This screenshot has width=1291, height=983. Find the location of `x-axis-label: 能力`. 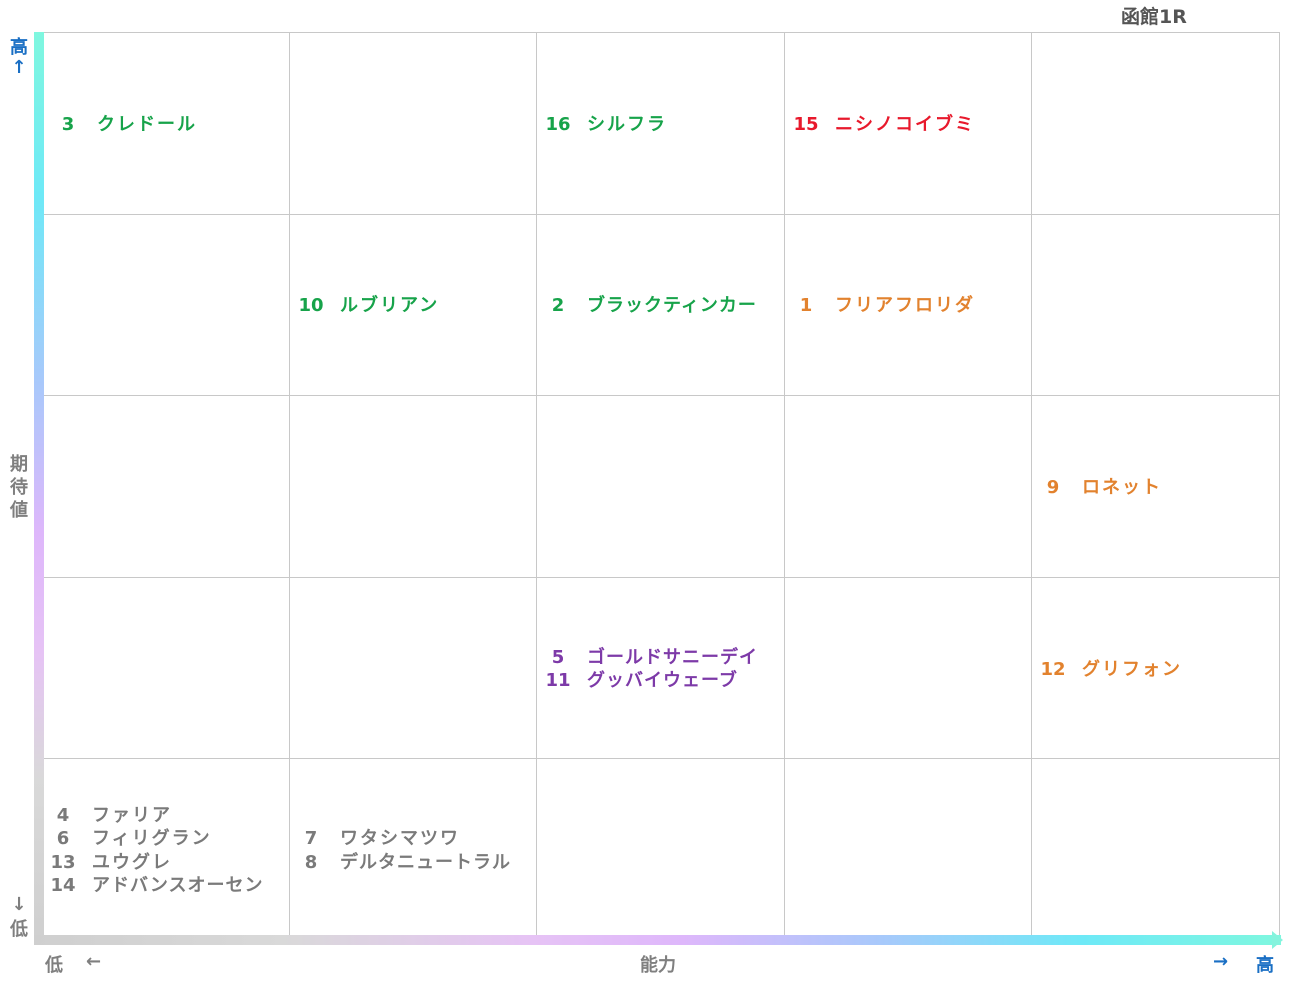

x-axis-label: 能力 is located at coordinates (658, 965).